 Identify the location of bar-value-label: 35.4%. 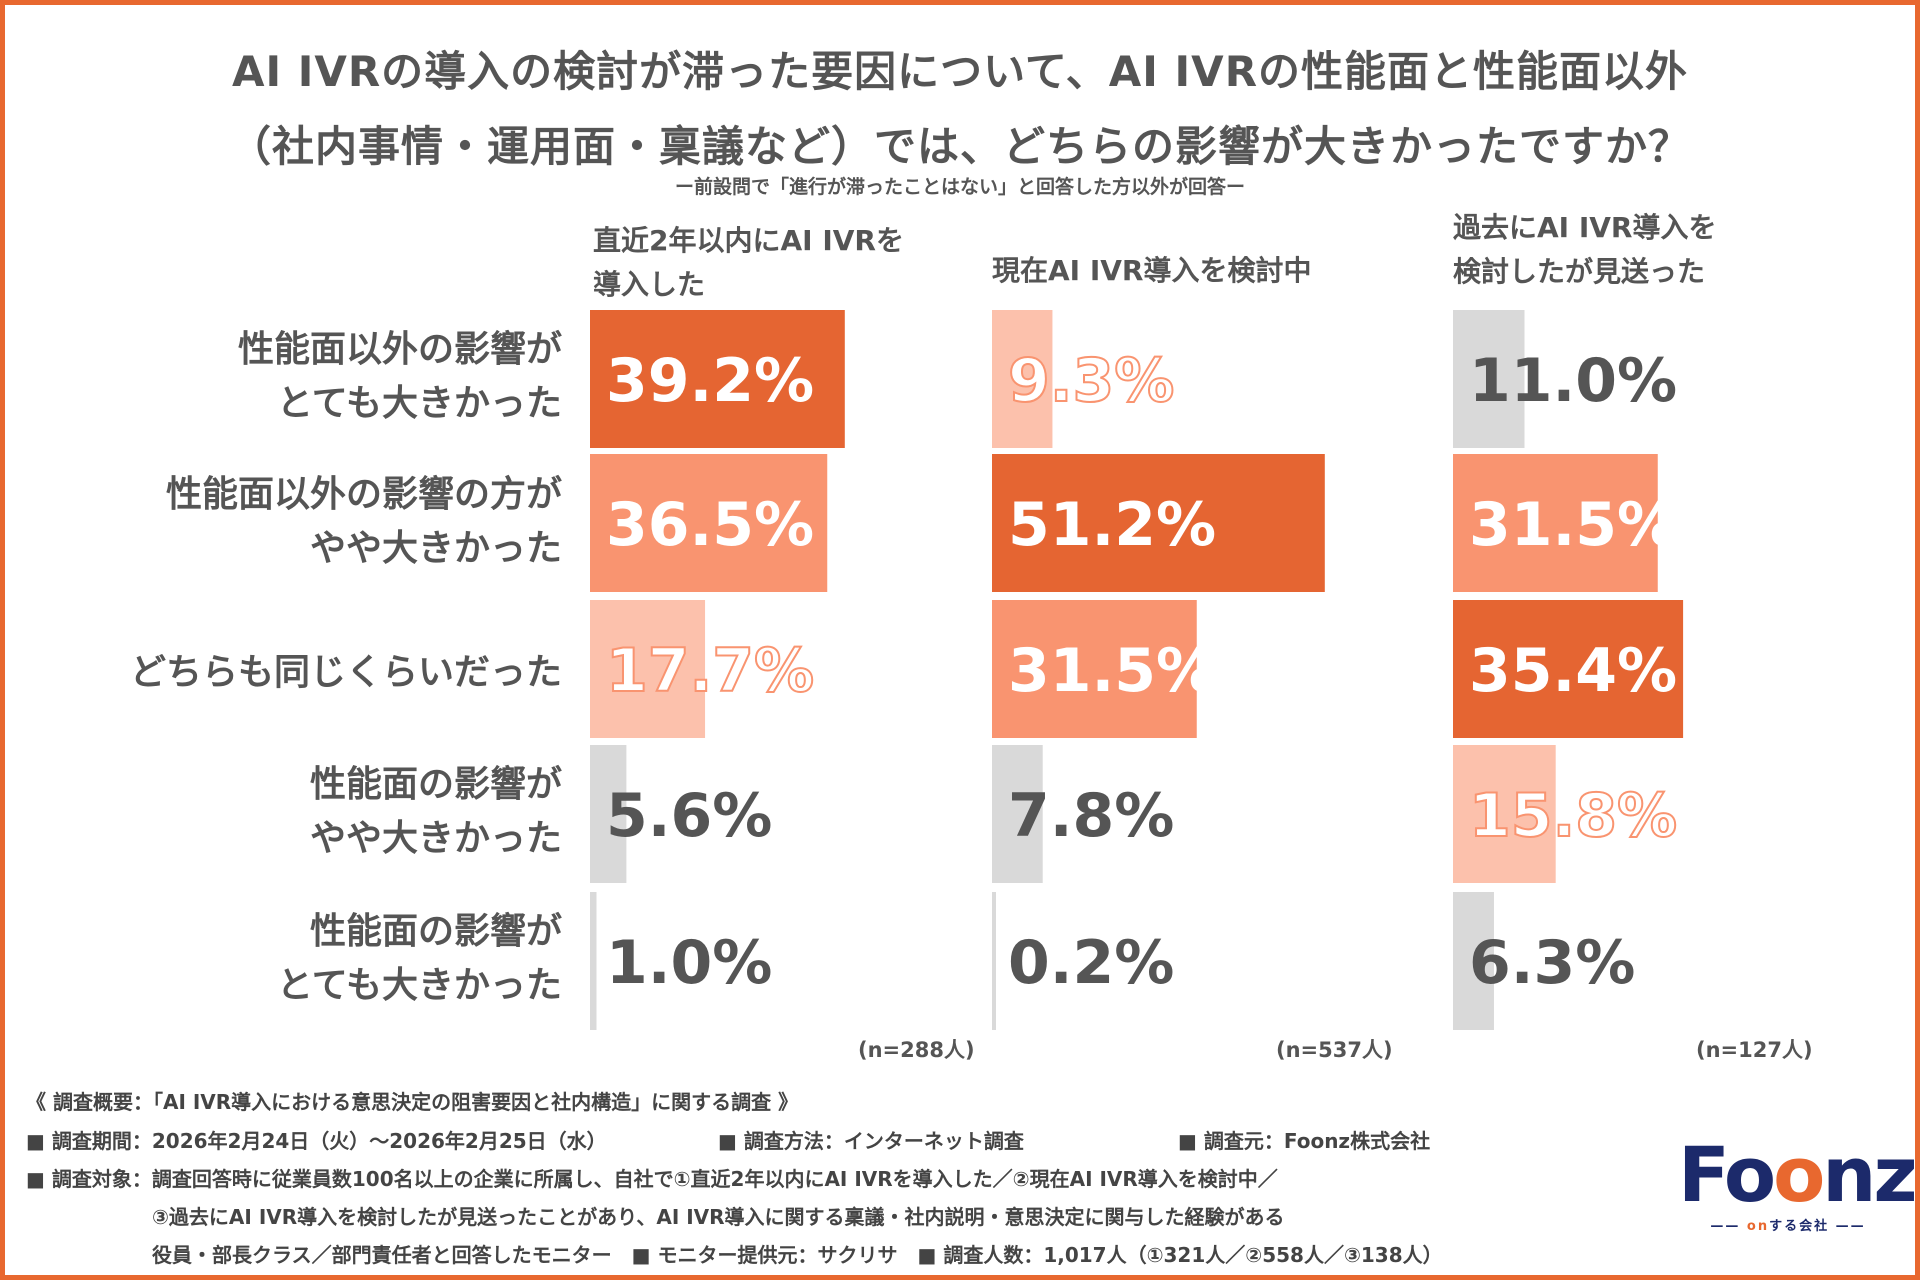
(1573, 671).